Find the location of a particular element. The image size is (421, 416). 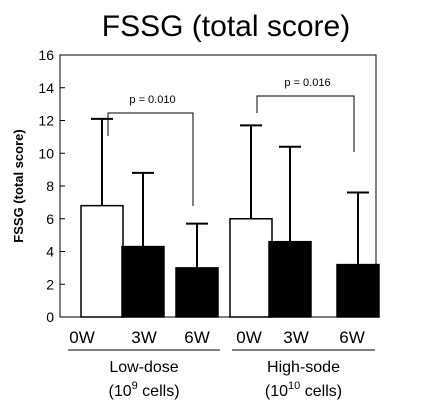

y-tick-label: 0 is located at coordinates (50, 317).